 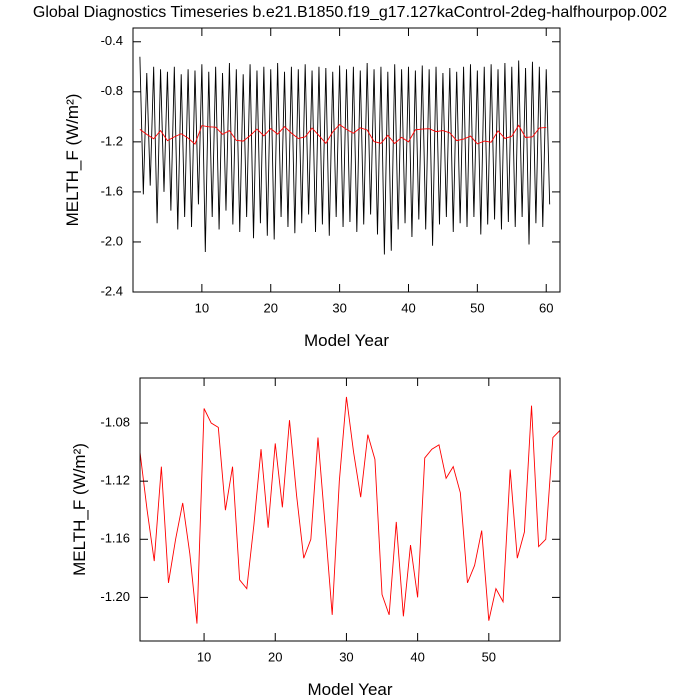 What do you see at coordinates (112, 90) in the screenshot?
I see `y-tick-label: -0.8` at bounding box center [112, 90].